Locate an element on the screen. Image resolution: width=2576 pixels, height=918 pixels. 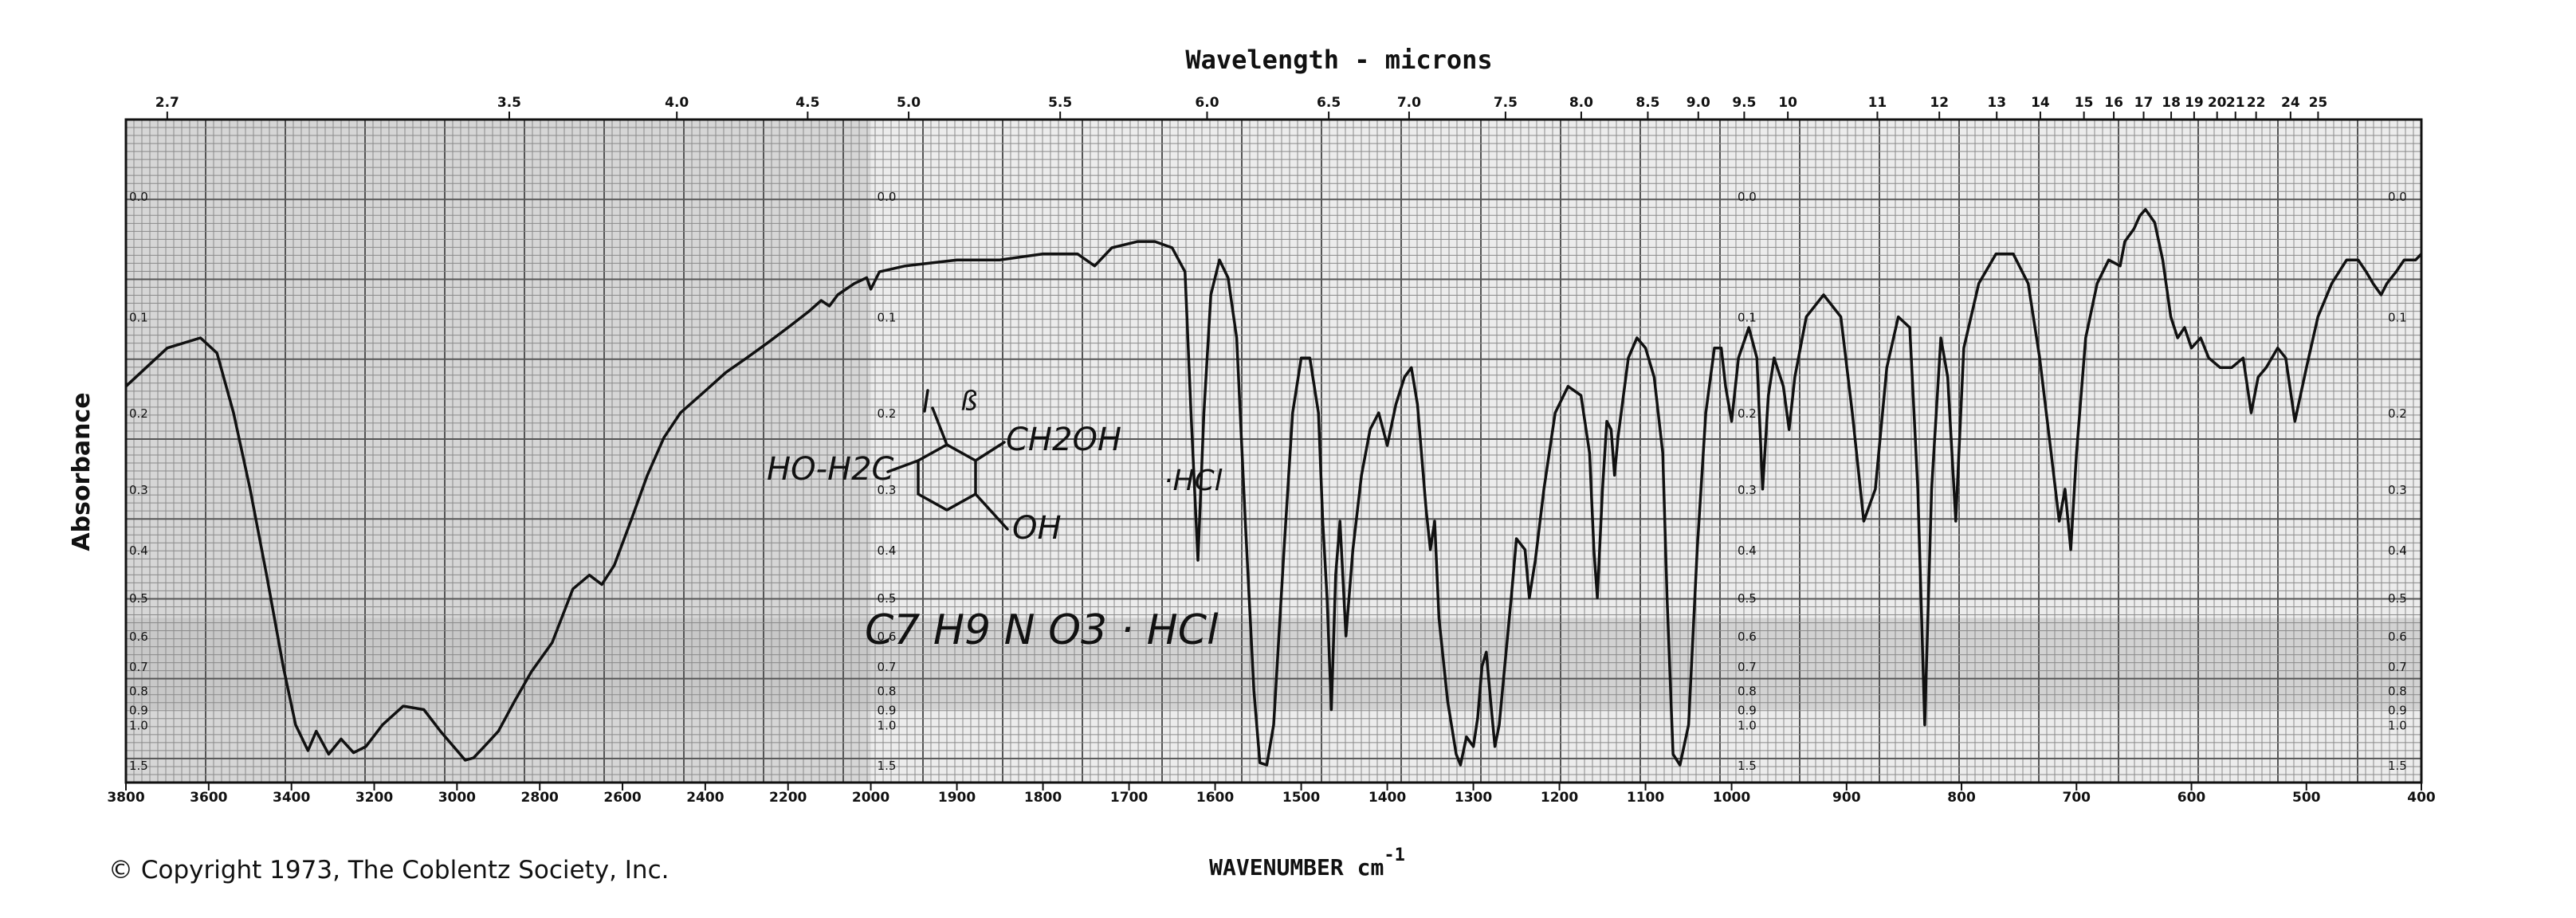
bottom-tick-label: 3800 is located at coordinates (125, 798).